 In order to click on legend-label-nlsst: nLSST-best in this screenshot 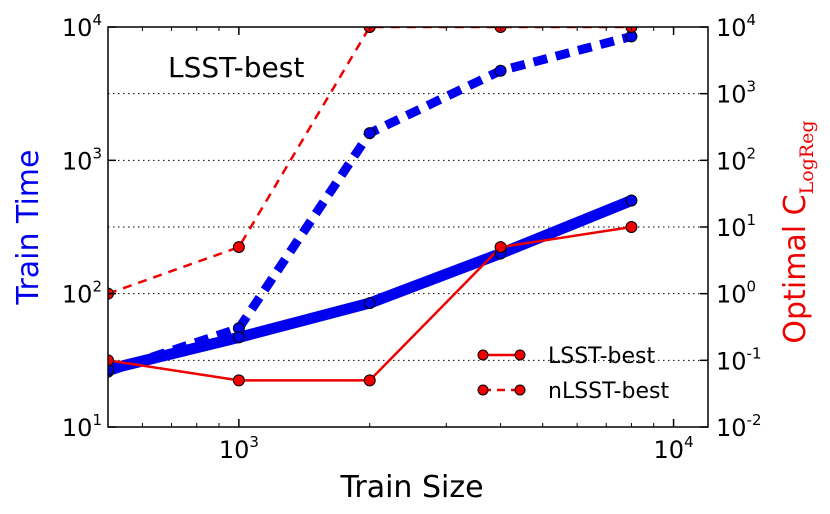, I will do `click(608, 391)`.